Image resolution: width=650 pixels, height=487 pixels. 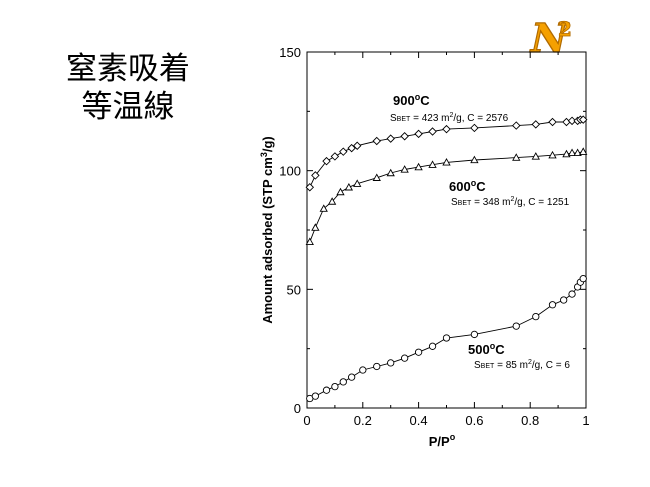 I want to click on series-label-900: 900oC, so click(x=411, y=100).